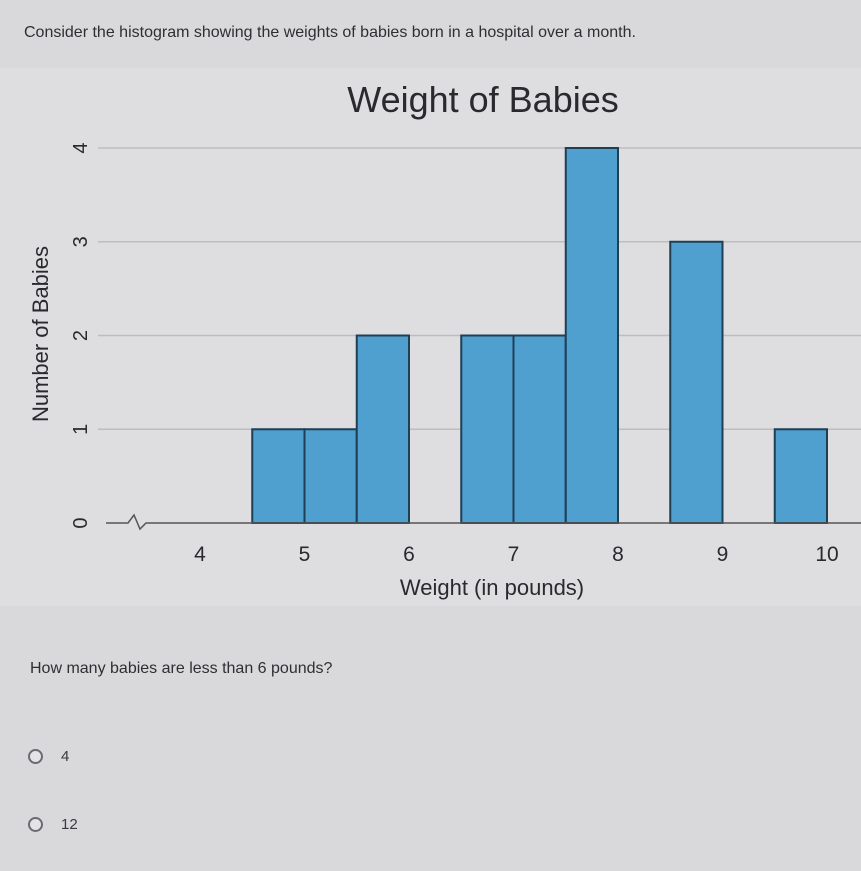  I want to click on x-tick-label: 4, so click(200, 554).